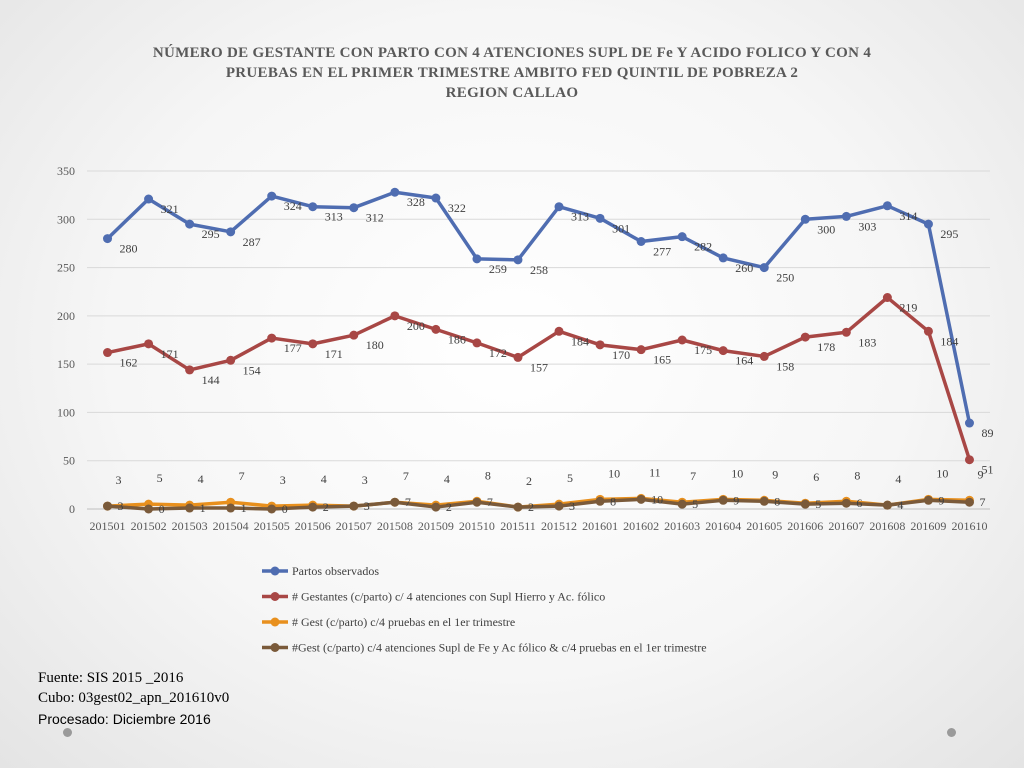 Image resolution: width=1024 pixels, height=768 pixels. Describe the element at coordinates (119, 480) in the screenshot. I see `series-3-data-label: 3` at that location.